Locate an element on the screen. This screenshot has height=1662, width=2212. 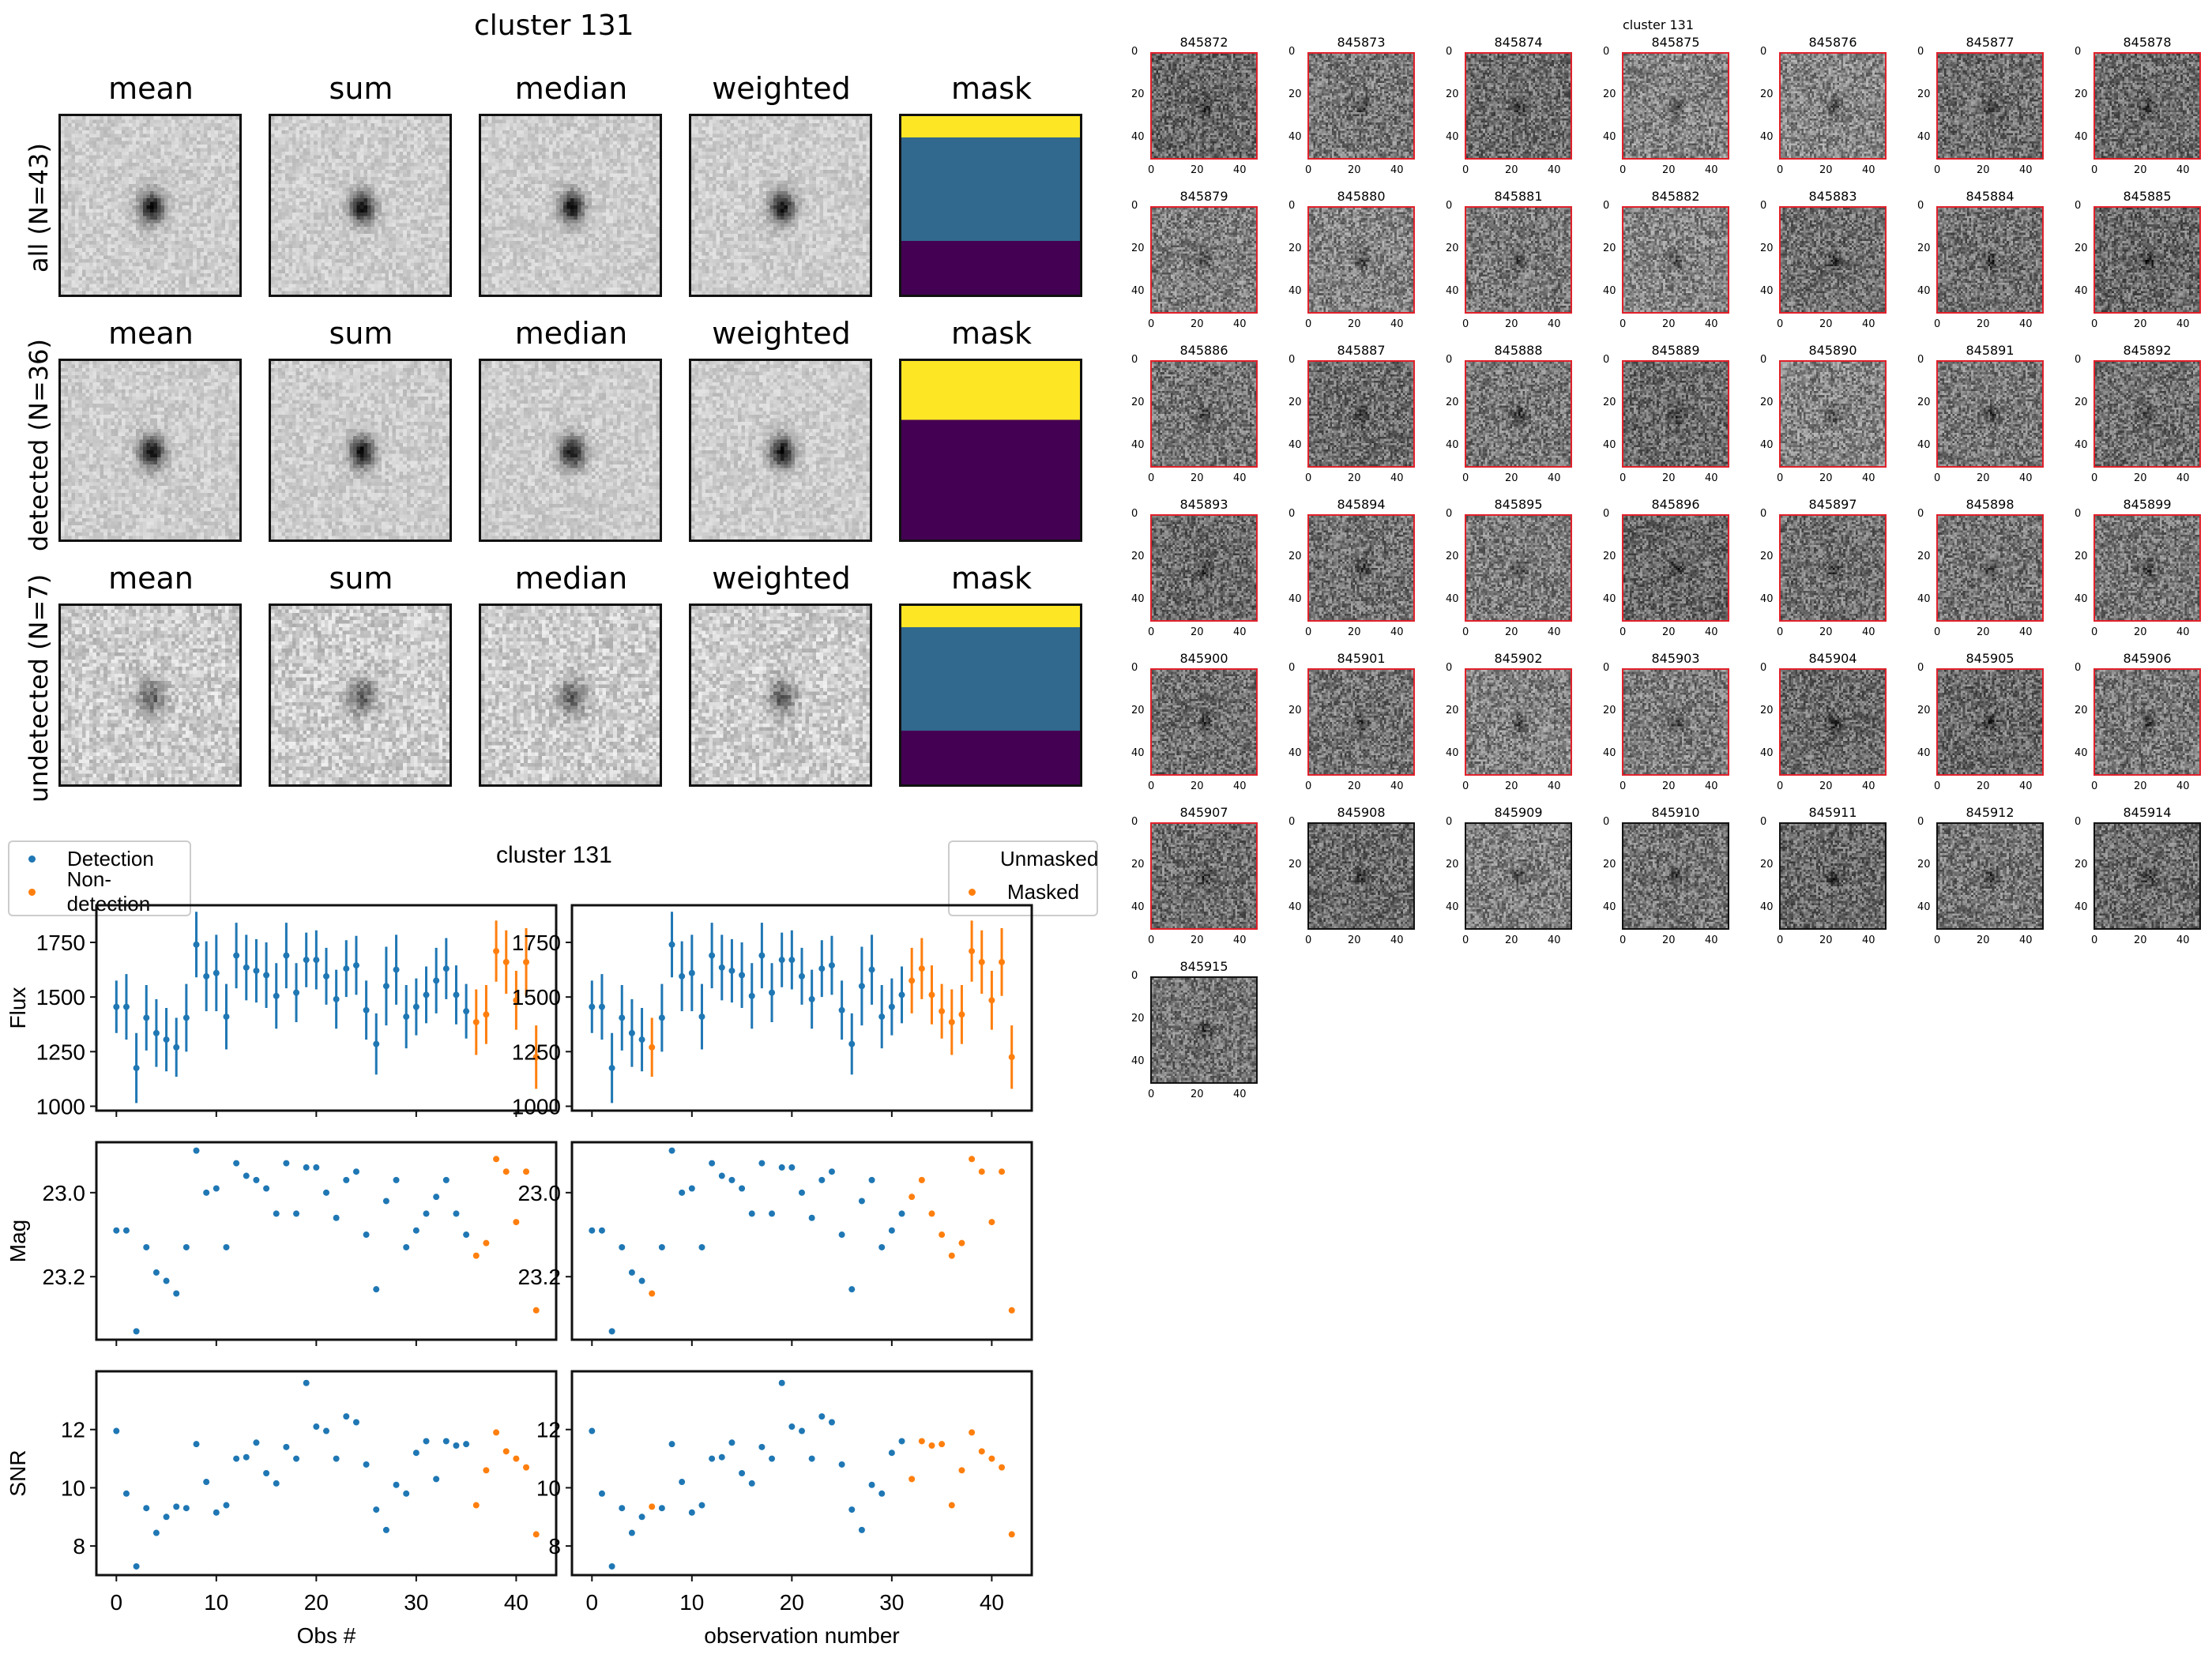
legend-label: Masked is located at coordinates (1043, 891).